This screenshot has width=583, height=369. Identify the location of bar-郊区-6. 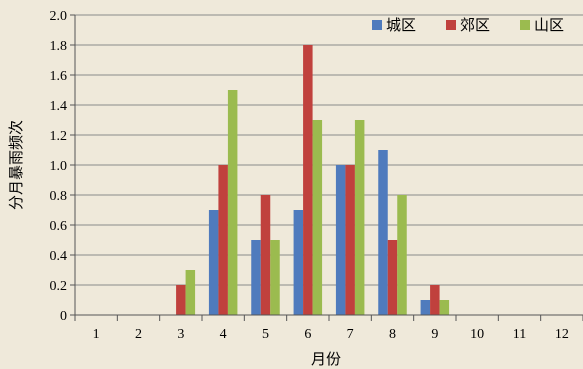
(308, 180).